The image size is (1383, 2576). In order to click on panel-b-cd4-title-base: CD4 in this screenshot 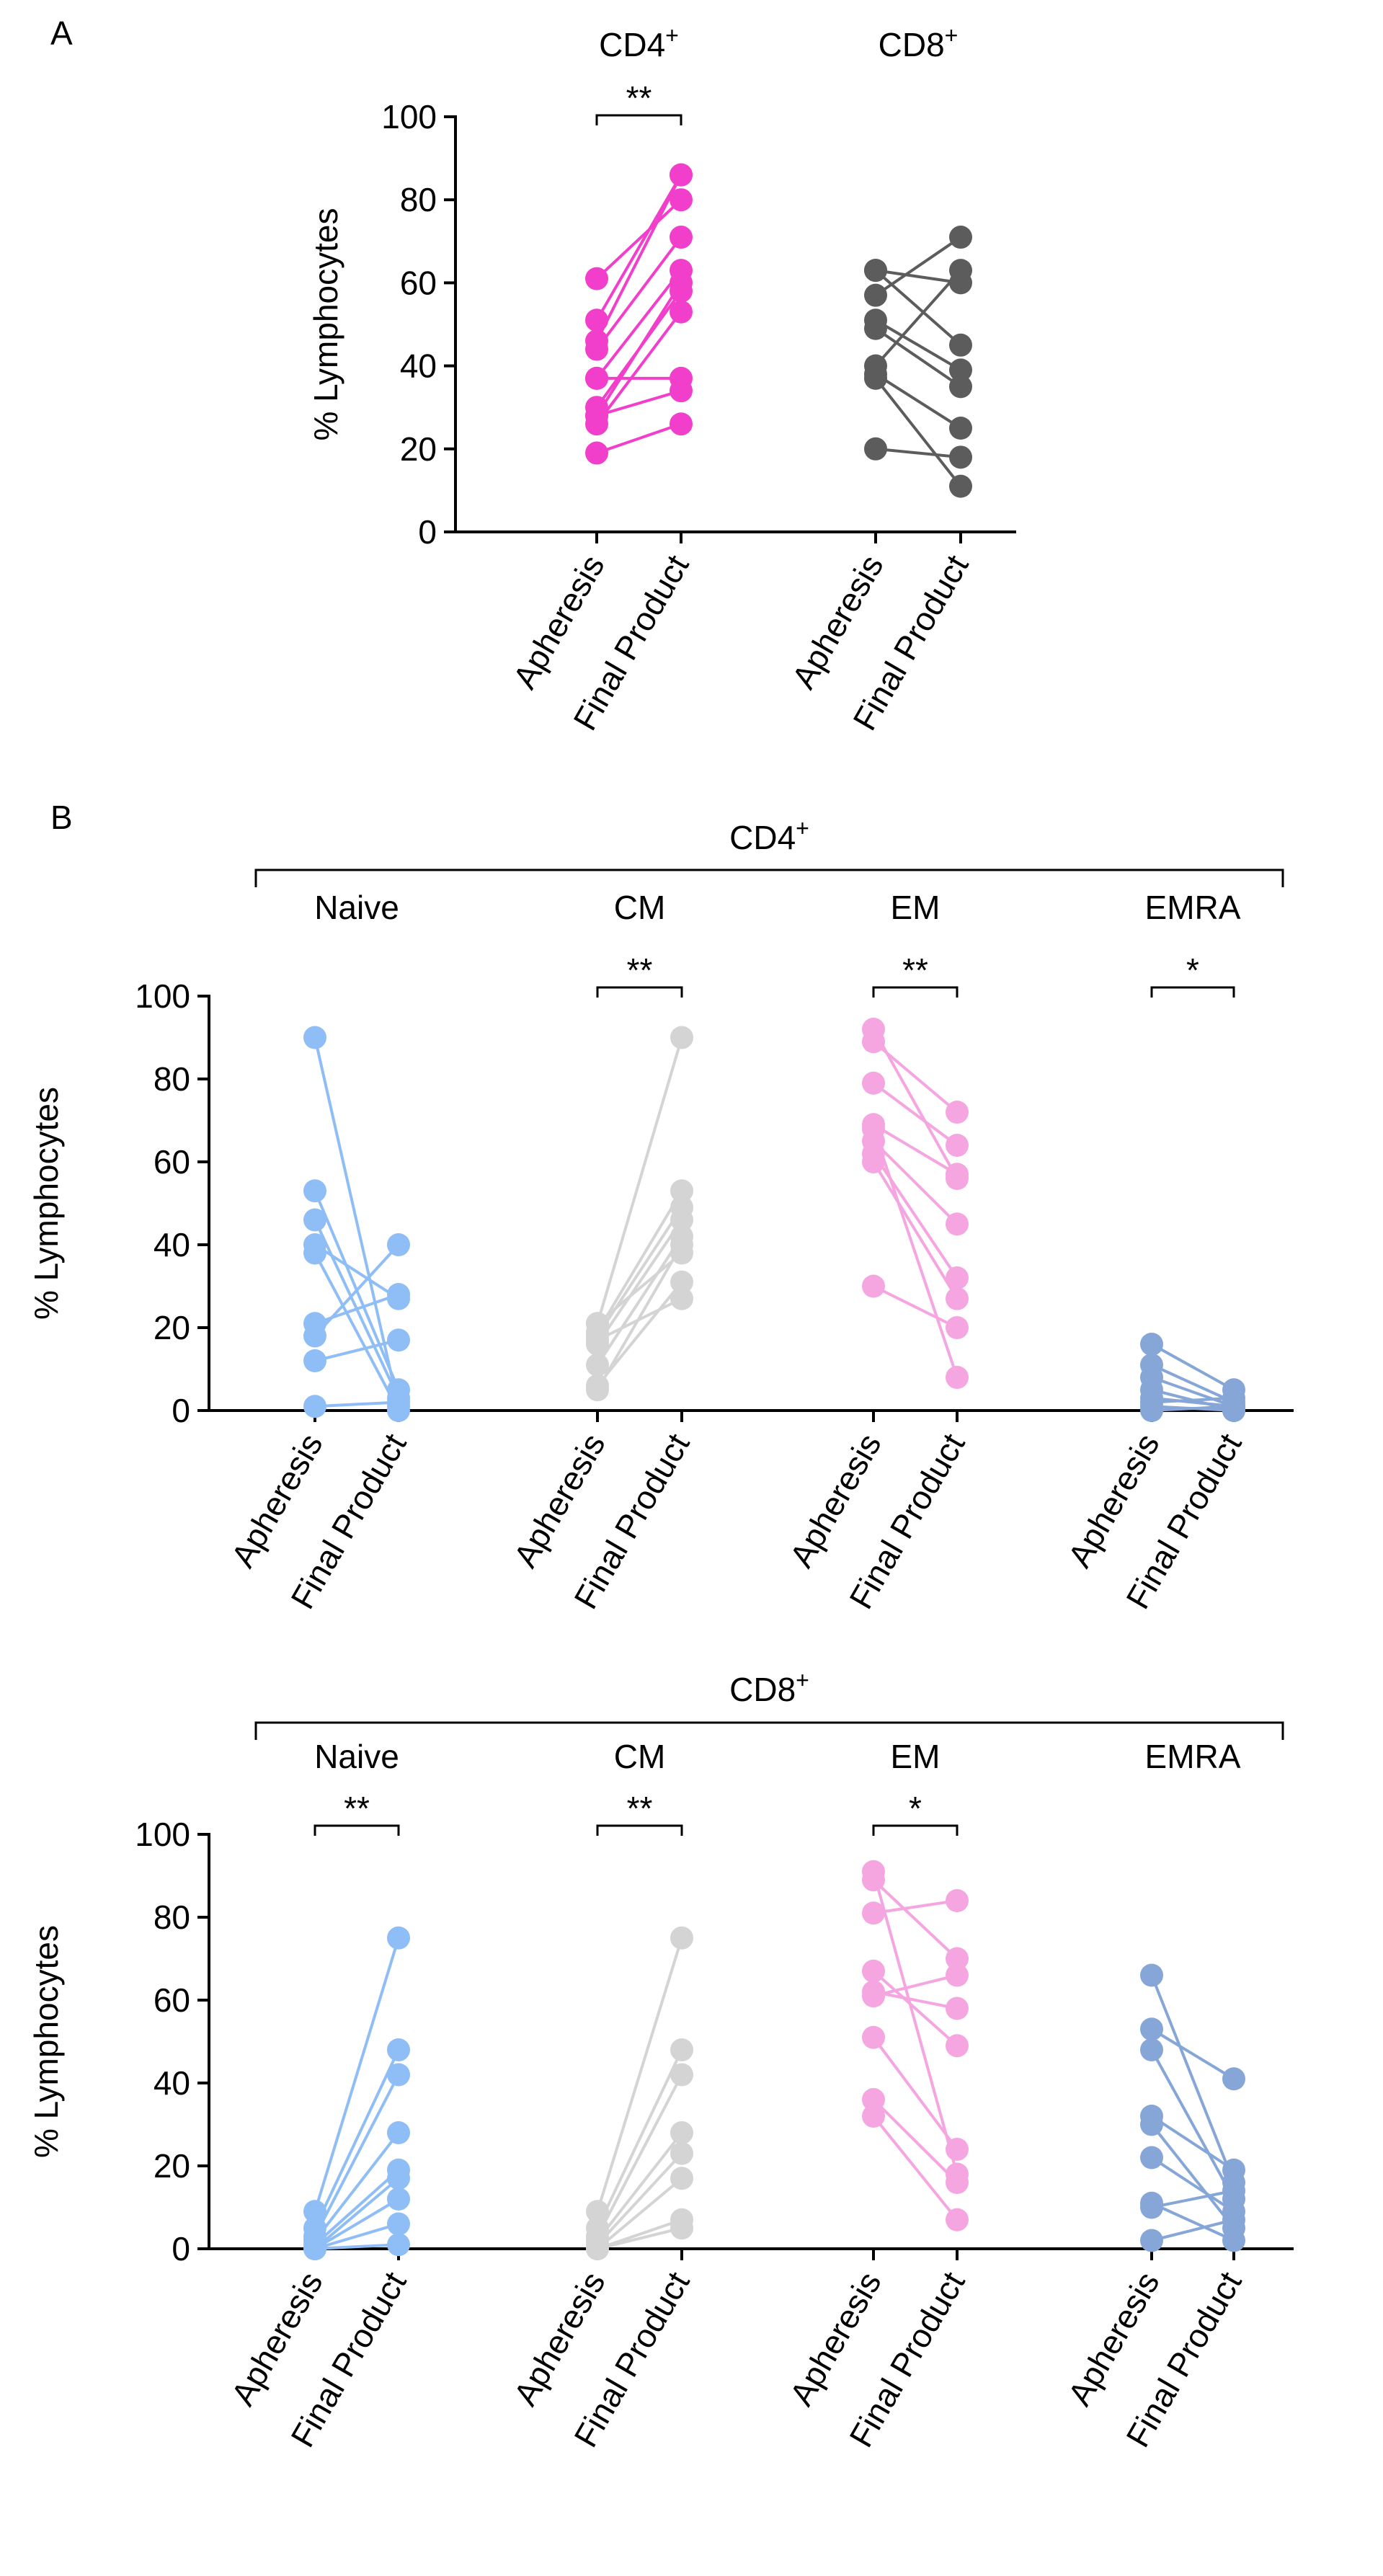, I will do `click(763, 837)`.